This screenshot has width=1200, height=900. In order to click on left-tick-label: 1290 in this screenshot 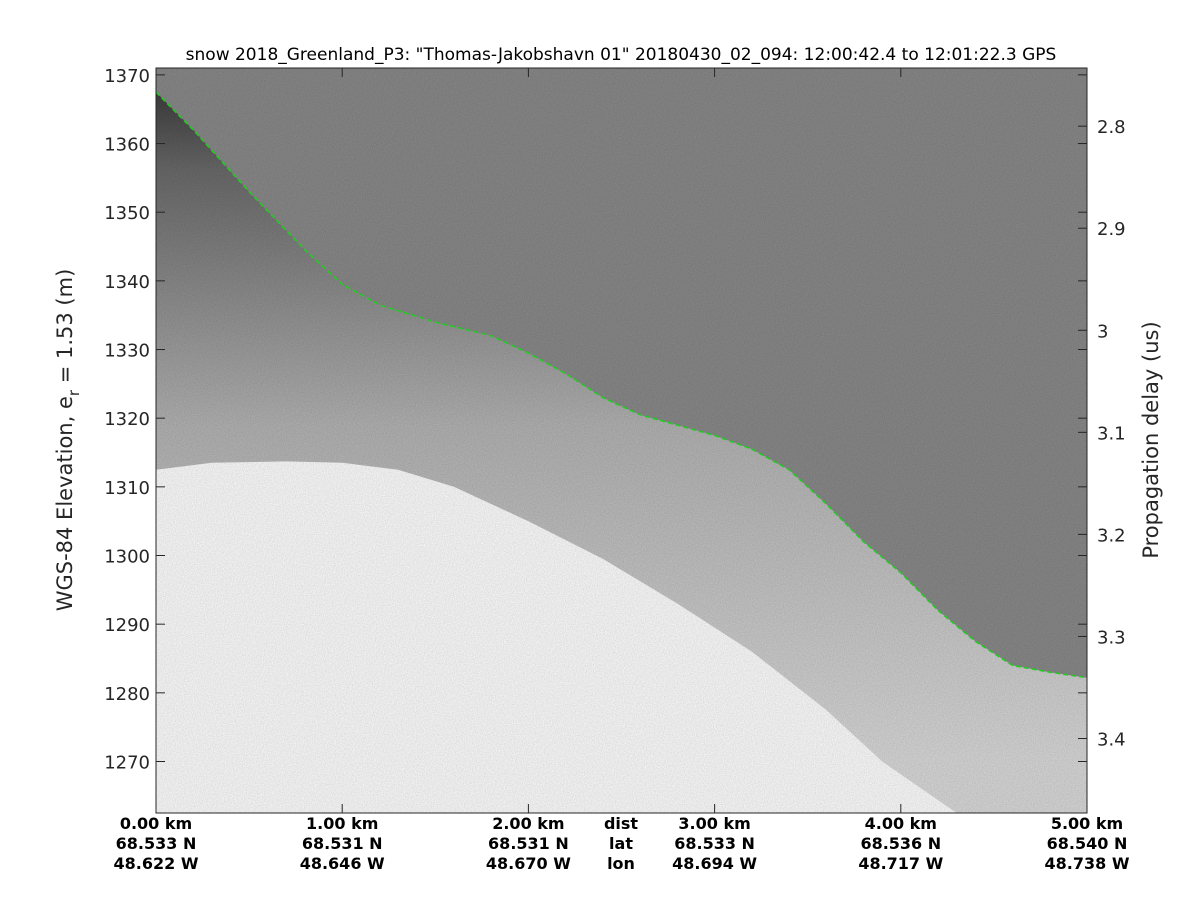, I will do `click(127, 625)`.